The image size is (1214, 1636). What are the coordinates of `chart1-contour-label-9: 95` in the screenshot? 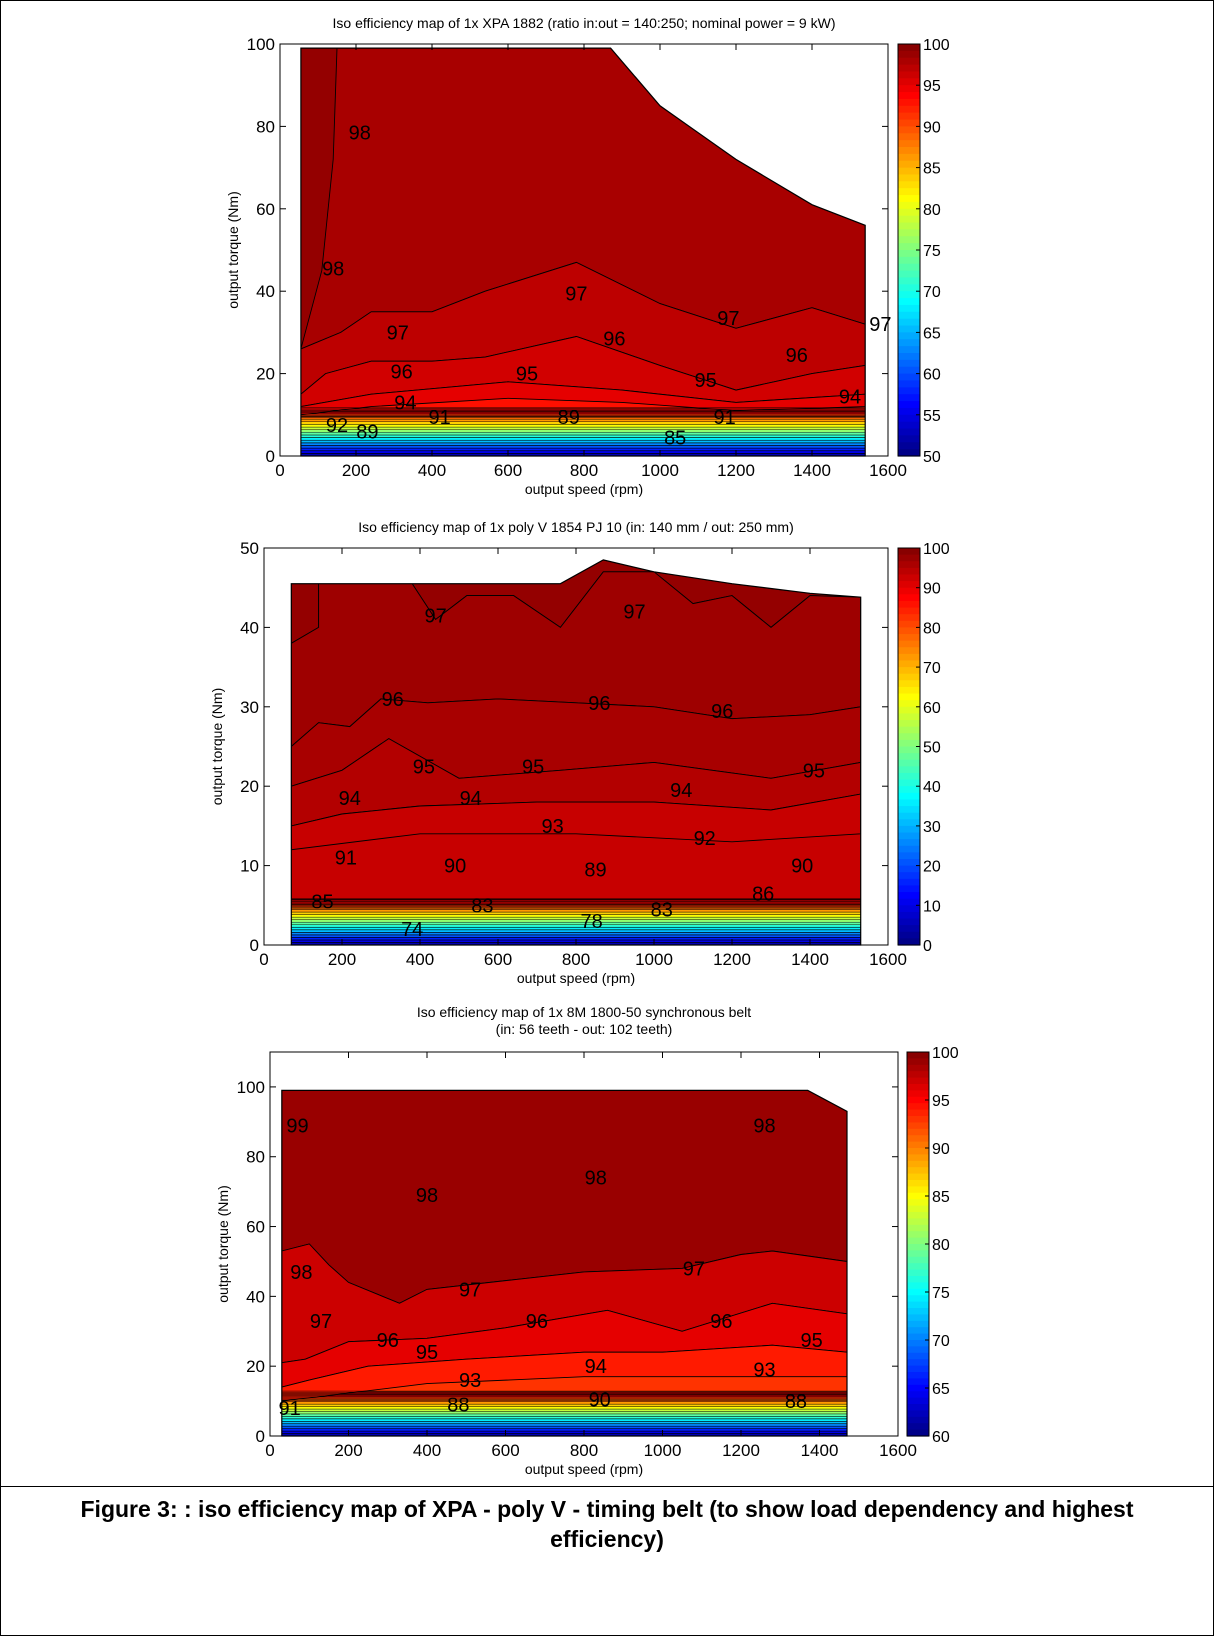 It's located at (527, 375).